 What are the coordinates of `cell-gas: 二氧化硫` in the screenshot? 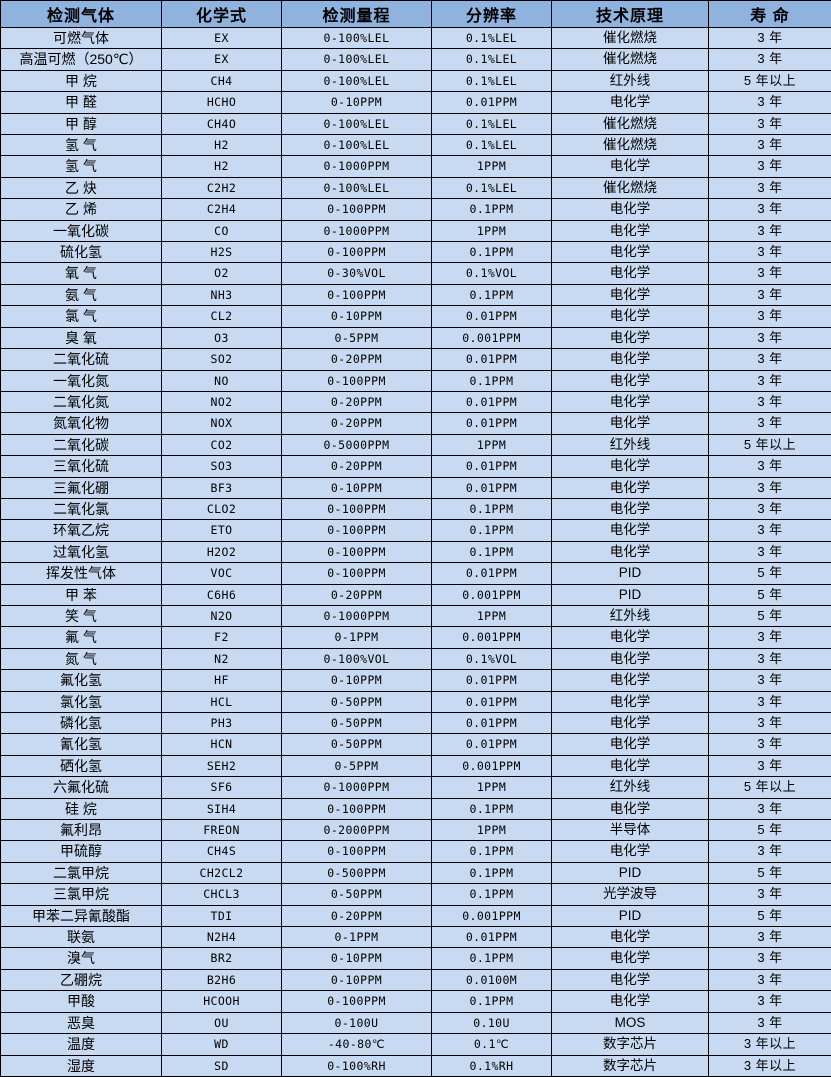 It's located at (81, 359).